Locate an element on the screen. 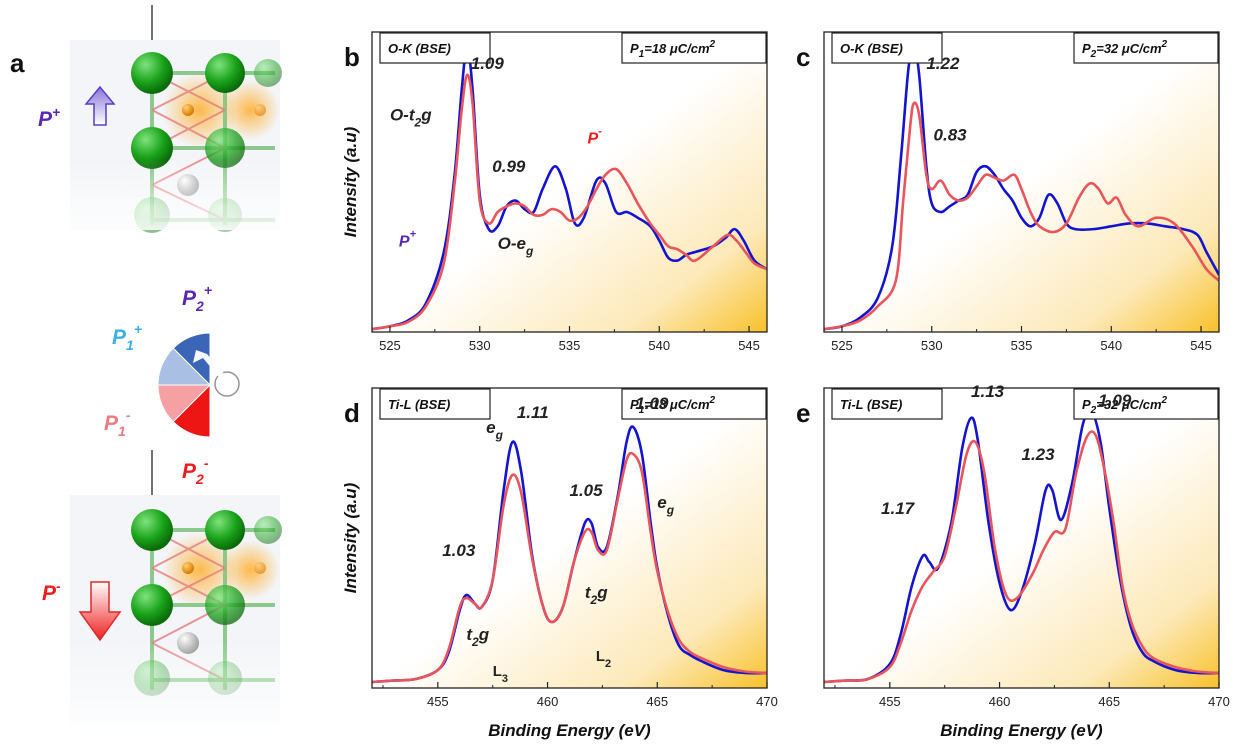 This screenshot has width=1237, height=747. fan-label-p1-minus: P1- is located at coordinates (117, 423).